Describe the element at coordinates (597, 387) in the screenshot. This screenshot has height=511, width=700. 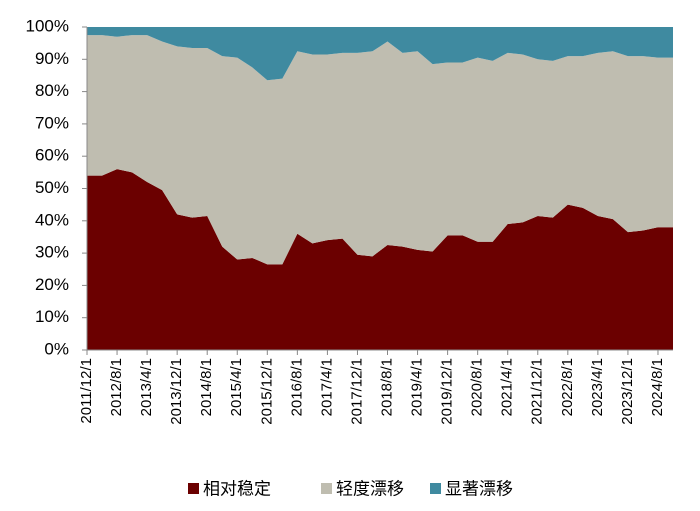
I see `x-tick-label: 2023/4/1` at that location.